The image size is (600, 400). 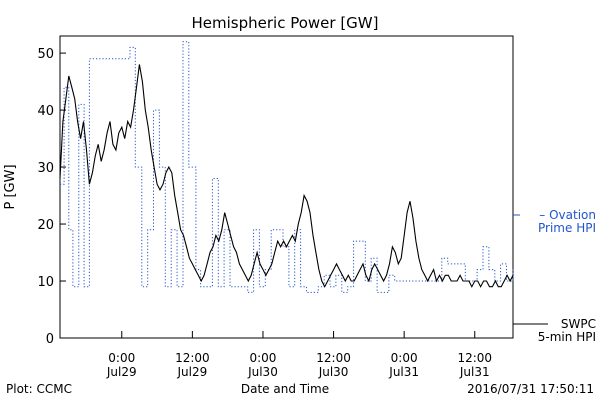 What do you see at coordinates (45, 168) in the screenshot?
I see `y-tick-label: 30` at bounding box center [45, 168].